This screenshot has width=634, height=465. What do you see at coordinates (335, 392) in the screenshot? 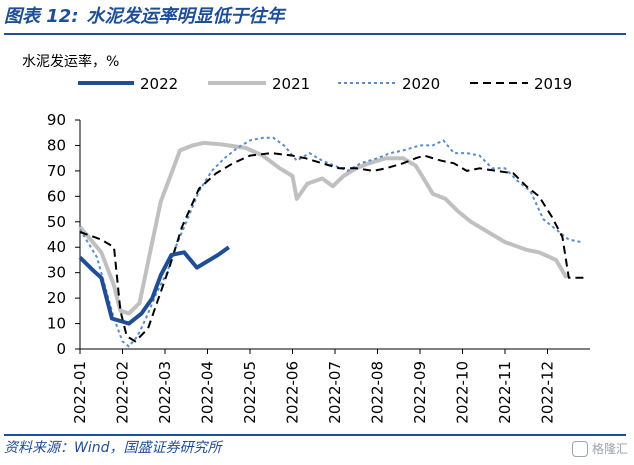
I see `x-tick-label: 2022-07` at bounding box center [335, 392].